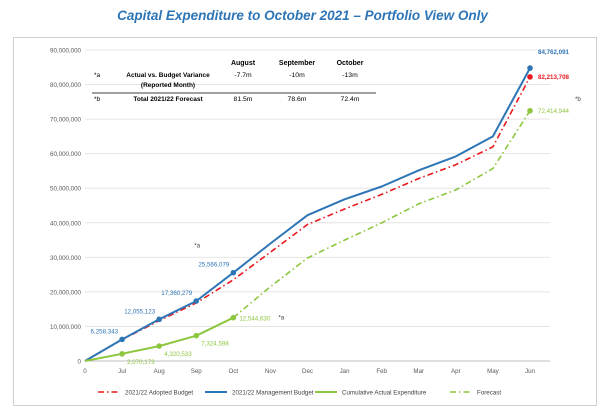 The width and height of the screenshot is (605, 410). I want to click on table-row-label: Total 2021/22 Forecast, so click(168, 99).